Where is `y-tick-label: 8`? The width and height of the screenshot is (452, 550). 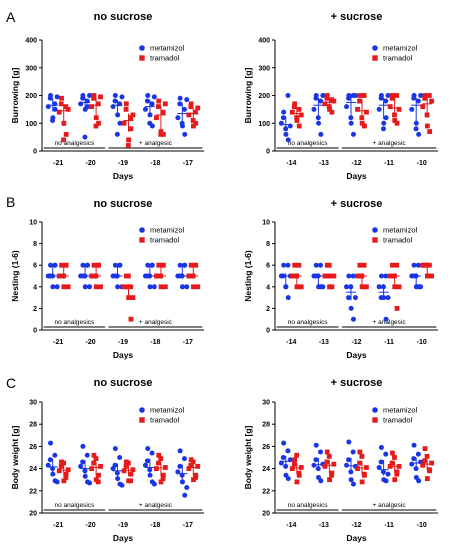
y-tick-label: 8 is located at coordinates (35, 244).